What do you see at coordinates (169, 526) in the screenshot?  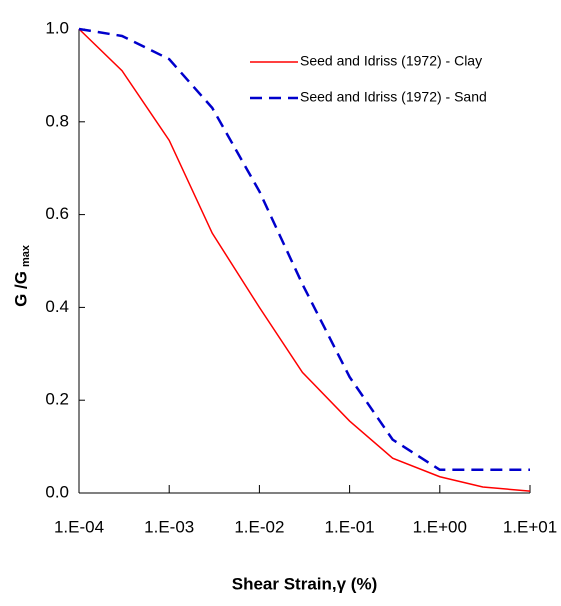 I see `x-tick-label: 1.E-03` at bounding box center [169, 526].